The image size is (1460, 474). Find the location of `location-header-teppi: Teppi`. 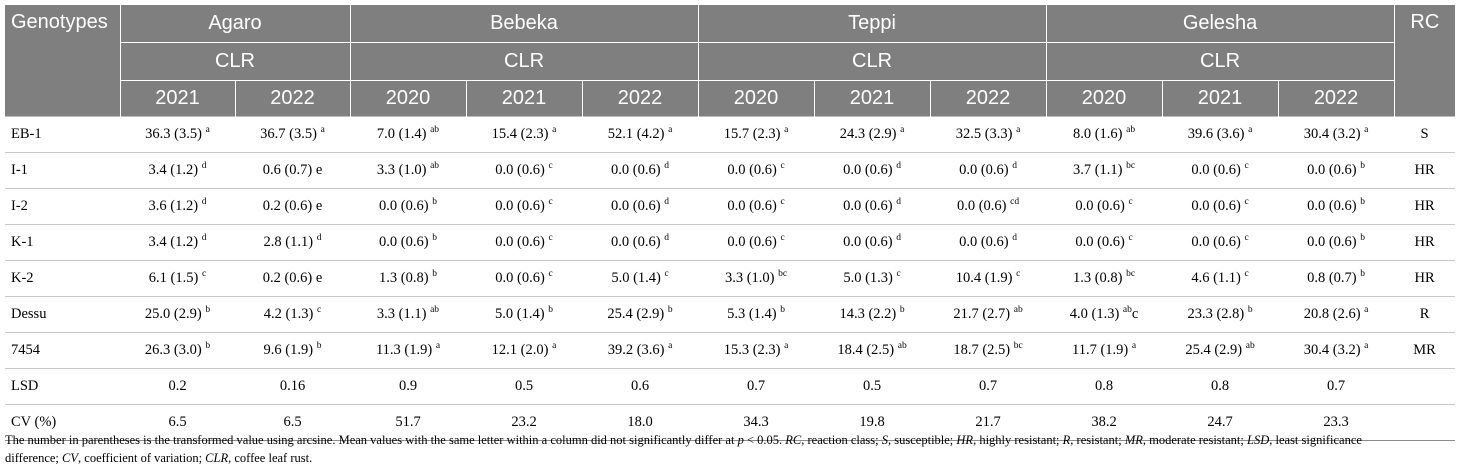

location-header-teppi: Teppi is located at coordinates (872, 24).